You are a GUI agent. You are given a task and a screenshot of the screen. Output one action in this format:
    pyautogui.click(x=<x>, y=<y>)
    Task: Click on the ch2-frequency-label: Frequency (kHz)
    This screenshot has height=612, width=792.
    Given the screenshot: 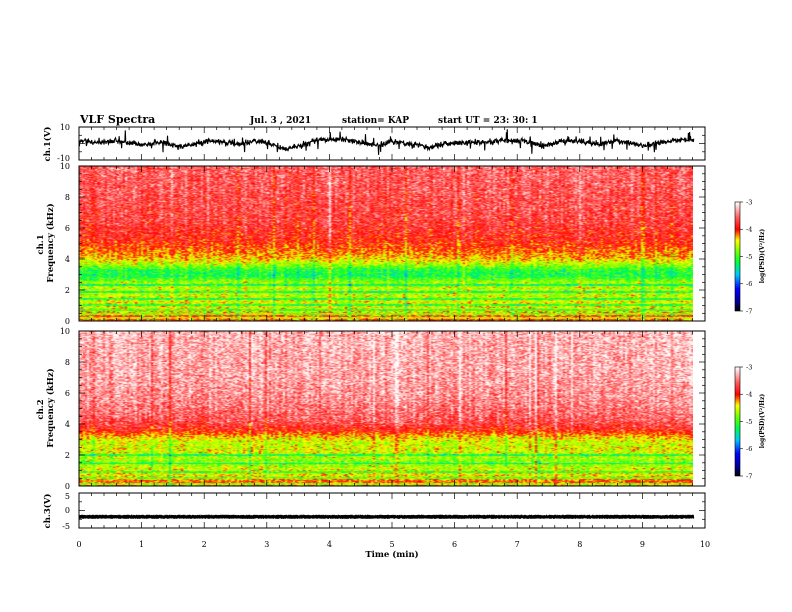 What is the action you would take?
    pyautogui.click(x=50, y=407)
    